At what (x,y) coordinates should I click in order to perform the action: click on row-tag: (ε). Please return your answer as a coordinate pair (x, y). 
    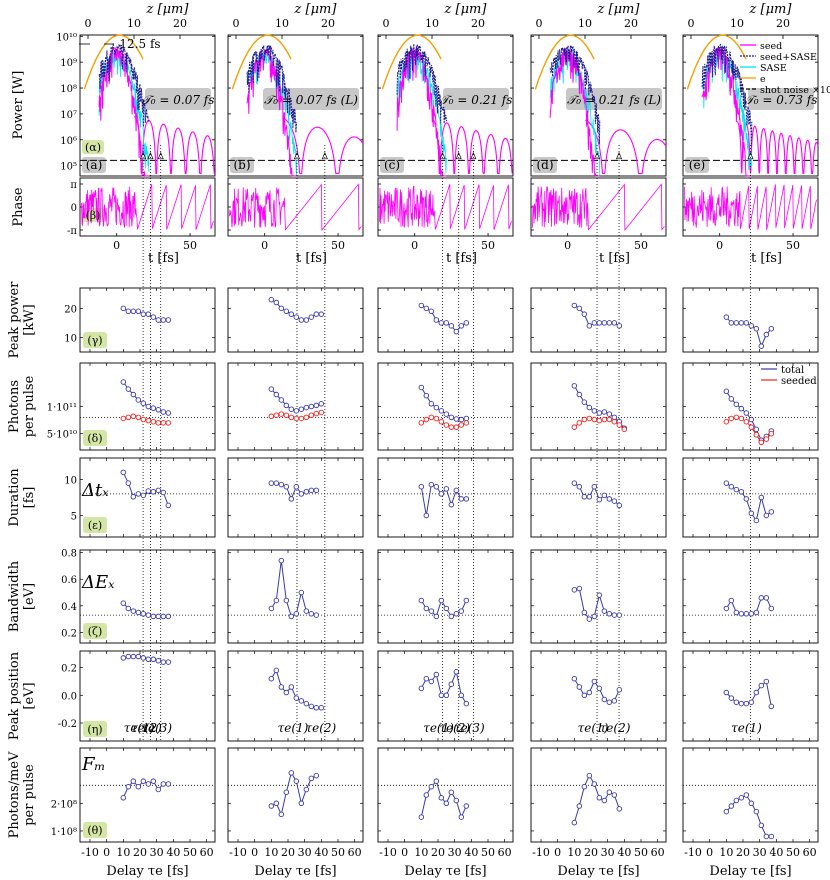
    Looking at the image, I should click on (95, 525).